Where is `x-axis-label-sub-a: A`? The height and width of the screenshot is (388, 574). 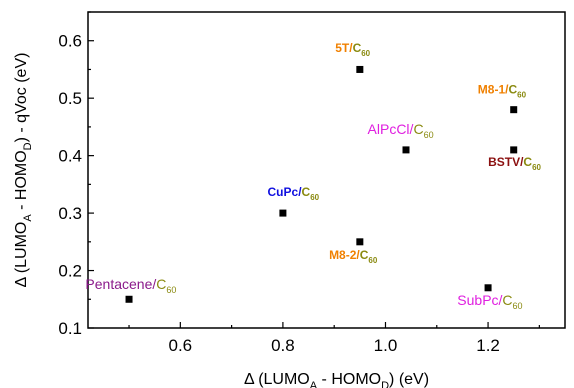 x-axis-label-sub-a: A is located at coordinates (314, 384).